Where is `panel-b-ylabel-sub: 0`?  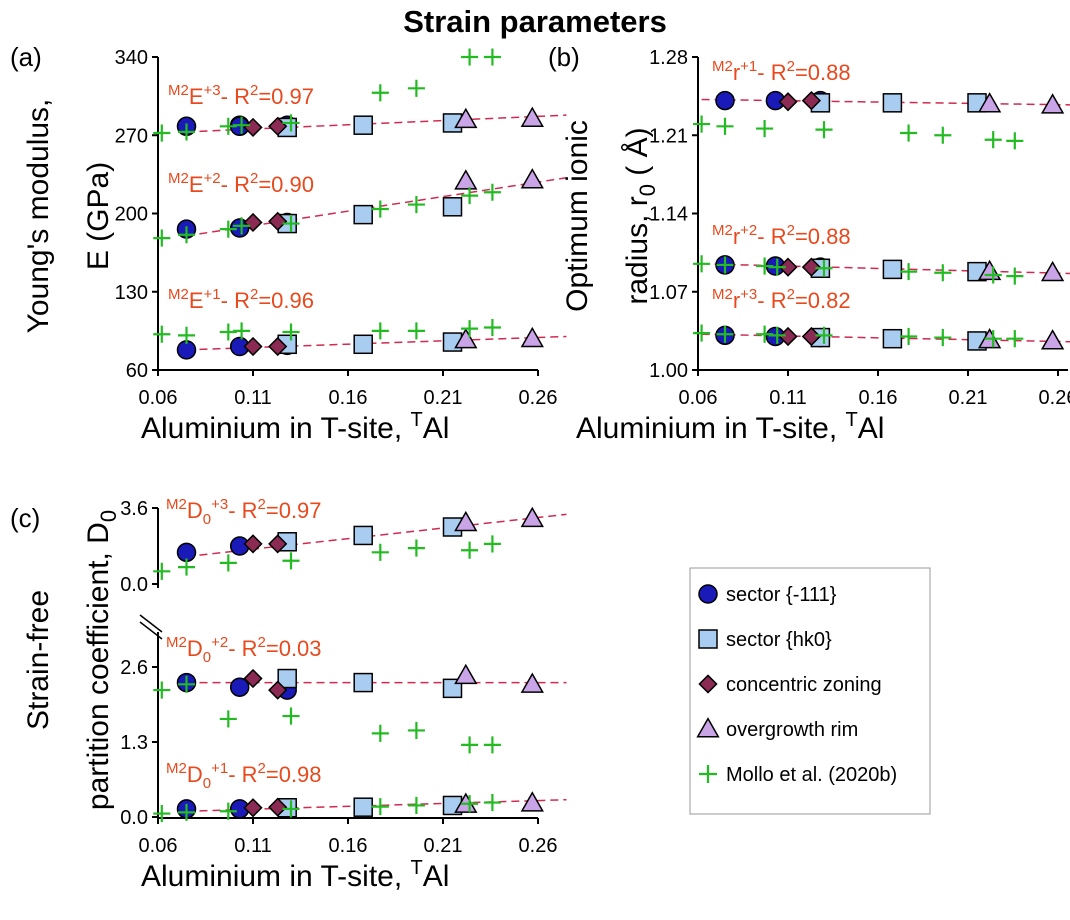
panel-b-ylabel-sub: 0 is located at coordinates (647, 190).